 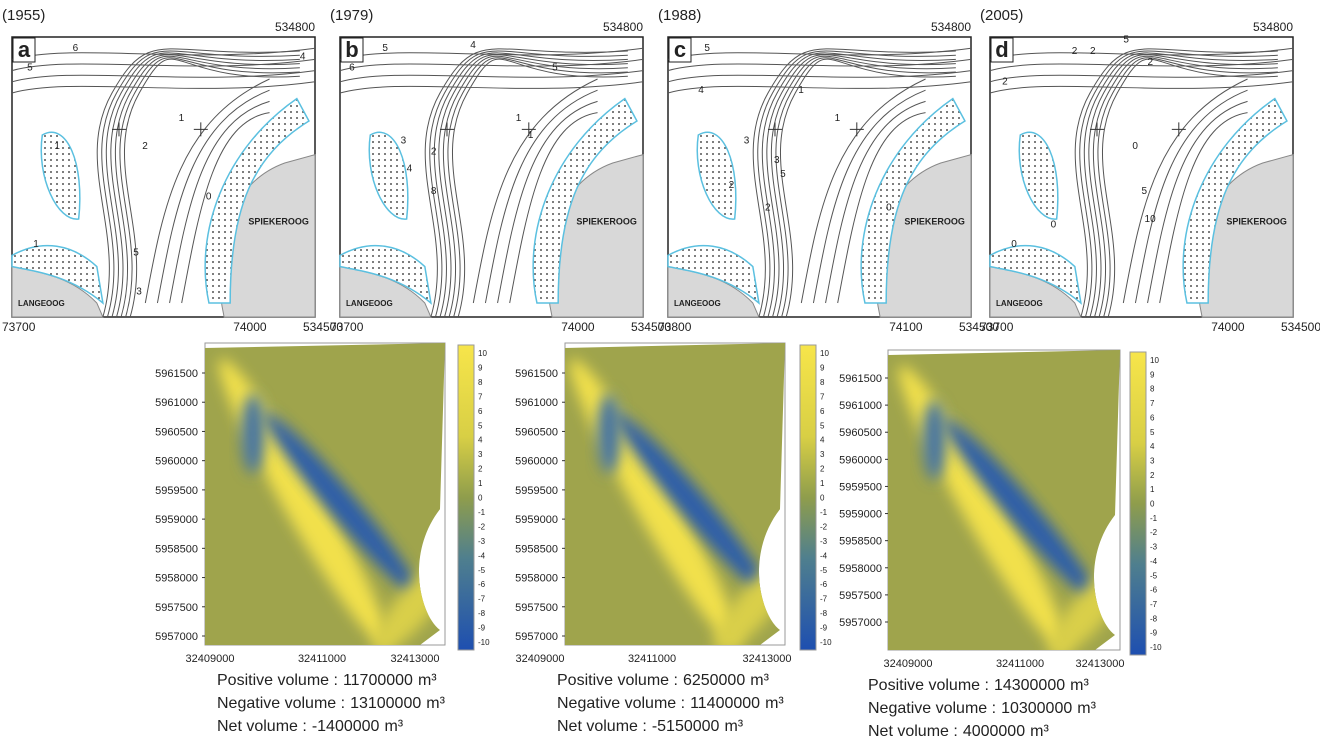 I want to click on colorbar, so click(x=466, y=497).